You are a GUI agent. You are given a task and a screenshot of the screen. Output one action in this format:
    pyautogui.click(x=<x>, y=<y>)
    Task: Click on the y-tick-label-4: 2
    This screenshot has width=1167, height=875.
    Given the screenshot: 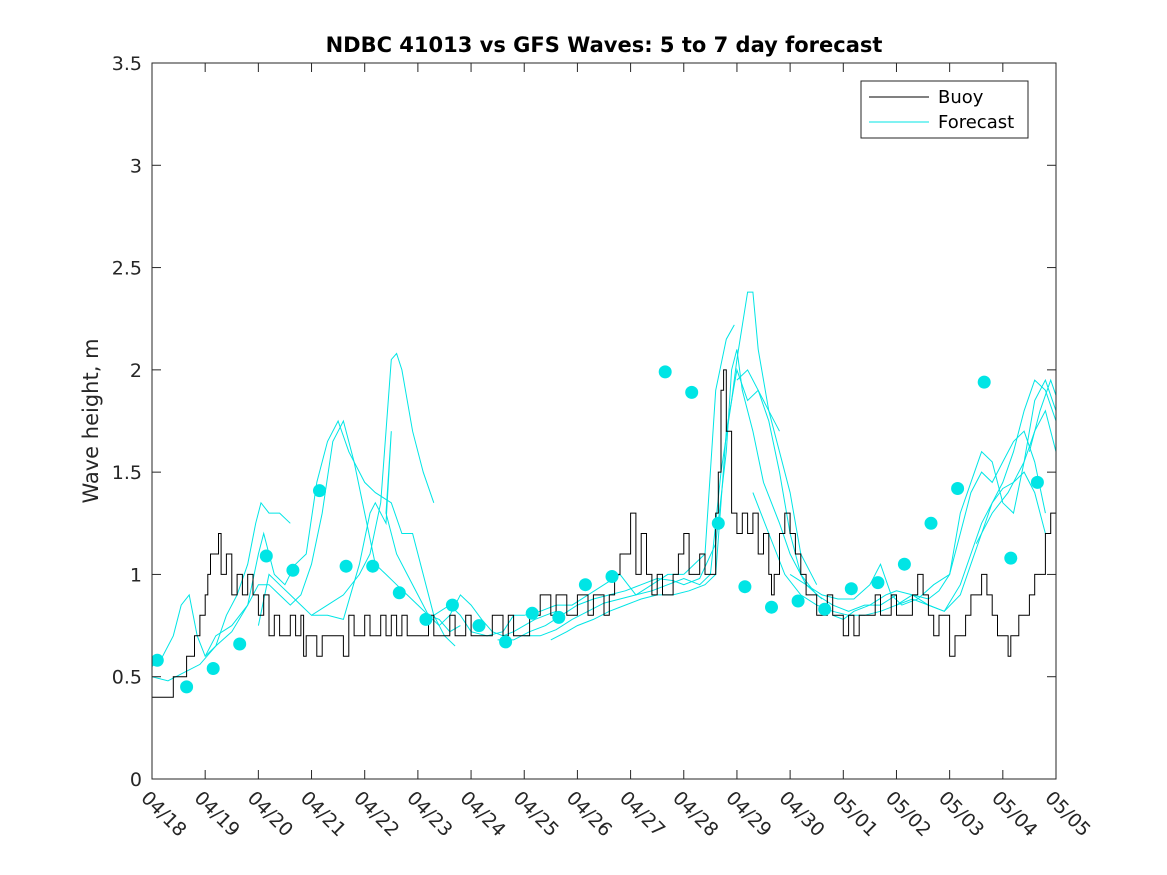 What is the action you would take?
    pyautogui.click(x=136, y=371)
    